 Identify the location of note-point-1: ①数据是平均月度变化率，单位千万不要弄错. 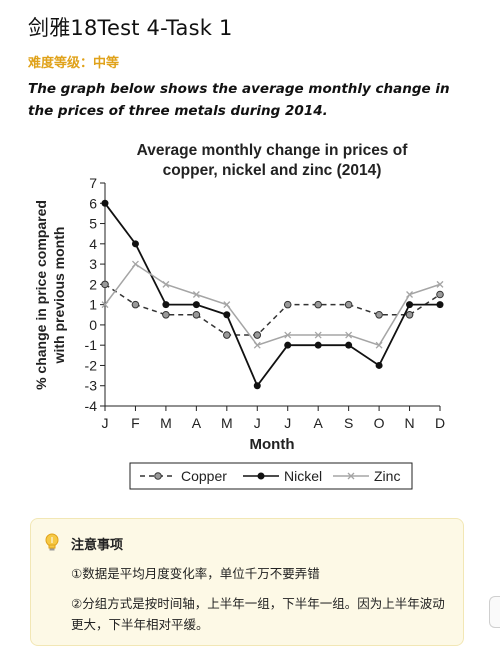
(195, 573).